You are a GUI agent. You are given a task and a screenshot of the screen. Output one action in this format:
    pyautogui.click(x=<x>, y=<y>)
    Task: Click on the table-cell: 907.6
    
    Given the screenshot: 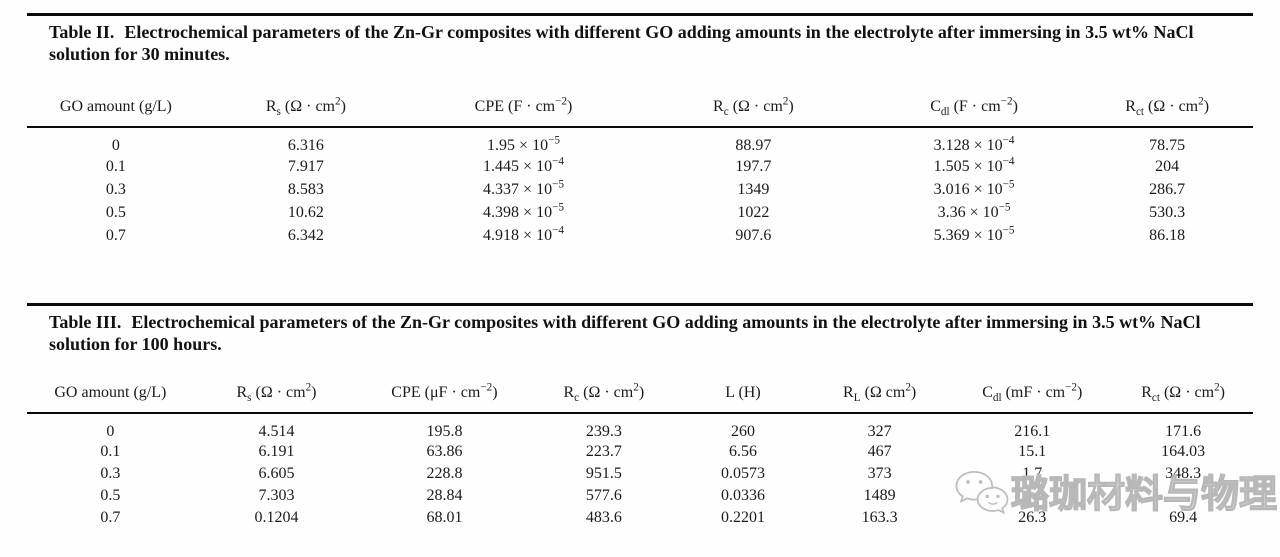 What is the action you would take?
    pyautogui.click(x=753, y=235)
    